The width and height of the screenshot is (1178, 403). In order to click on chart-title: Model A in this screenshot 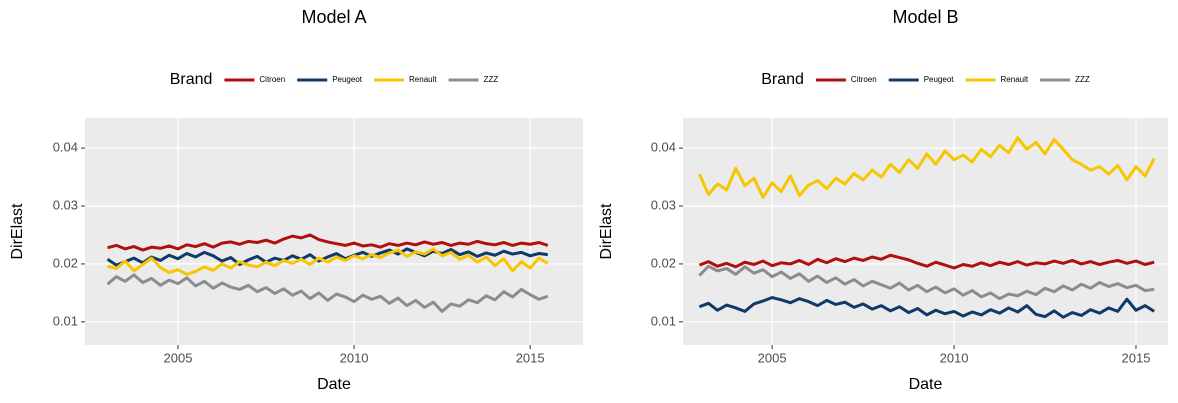, I will do `click(333, 17)`.